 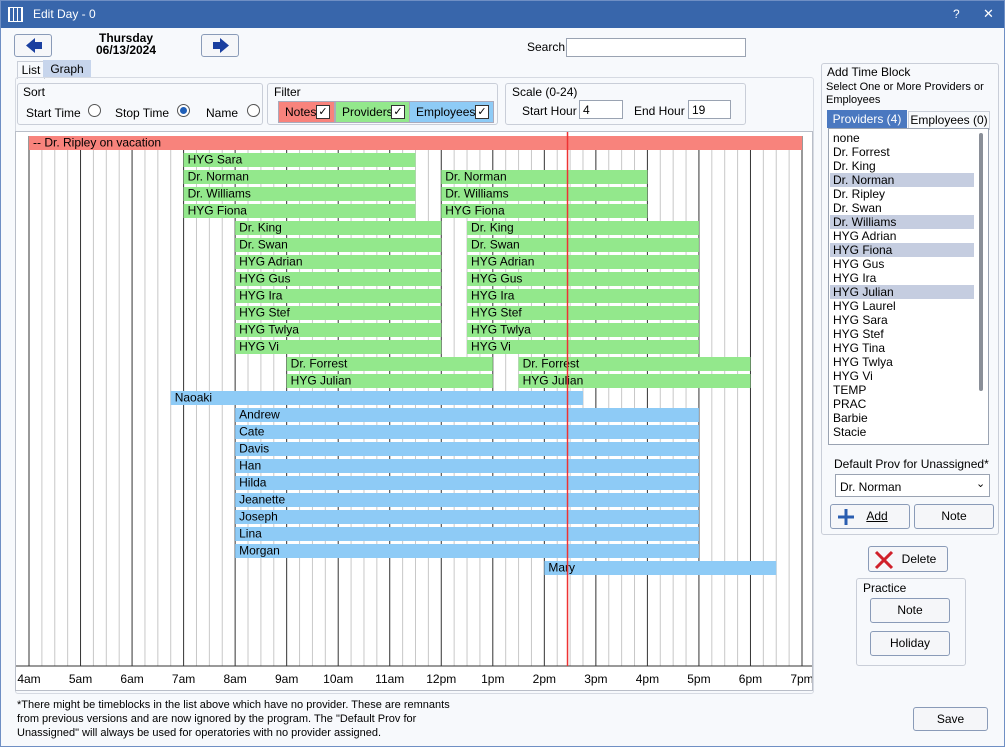 What do you see at coordinates (864, 306) in the screenshot?
I see `provider-item: HYG Laurel` at bounding box center [864, 306].